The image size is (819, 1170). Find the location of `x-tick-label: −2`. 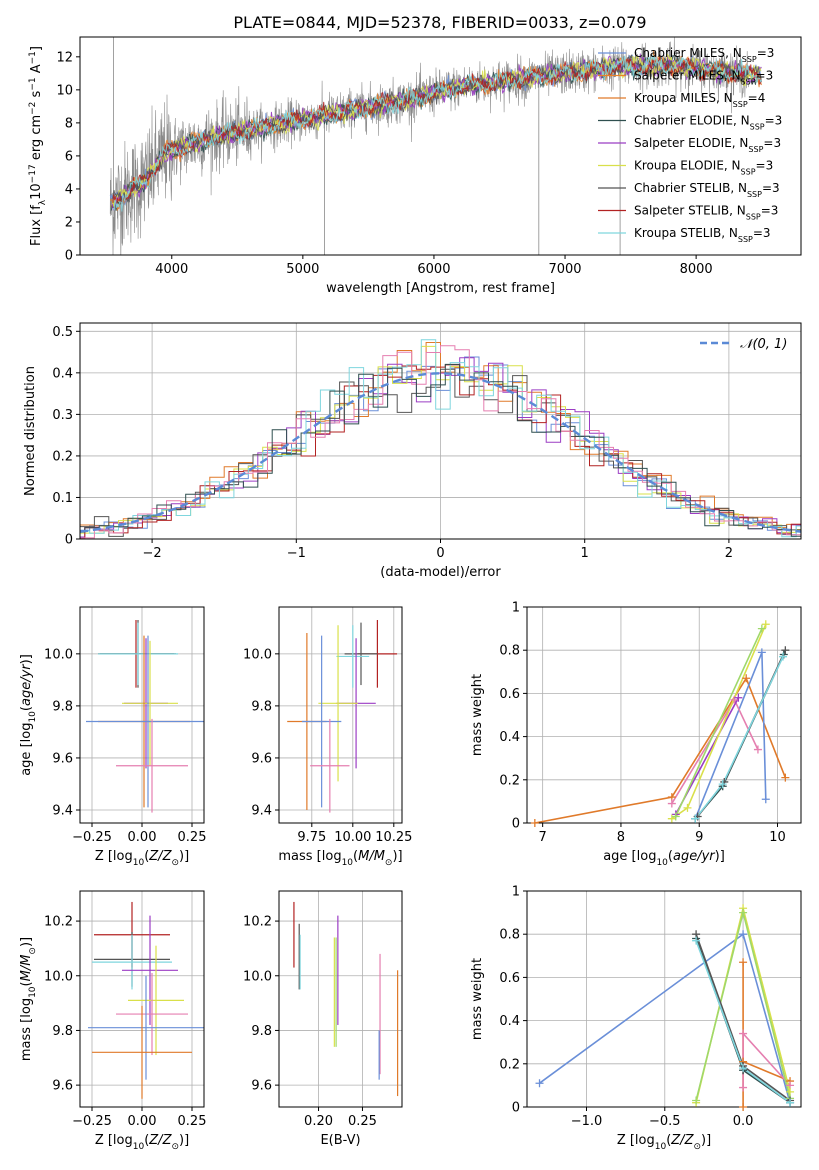

x-tick-label: −2 is located at coordinates (152, 553).